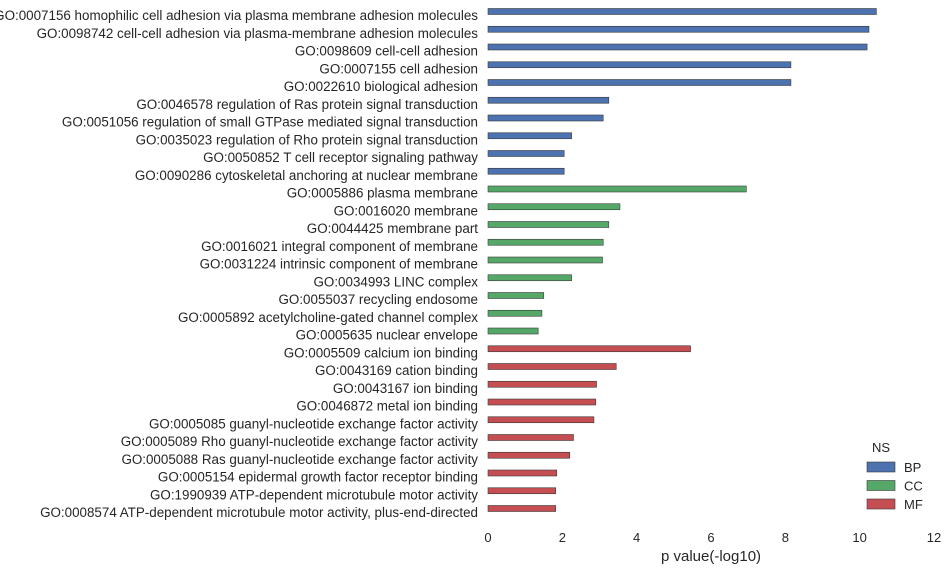 The height and width of the screenshot is (570, 948). Describe the element at coordinates (881, 467) in the screenshot. I see `legend-swatch-bp` at that location.